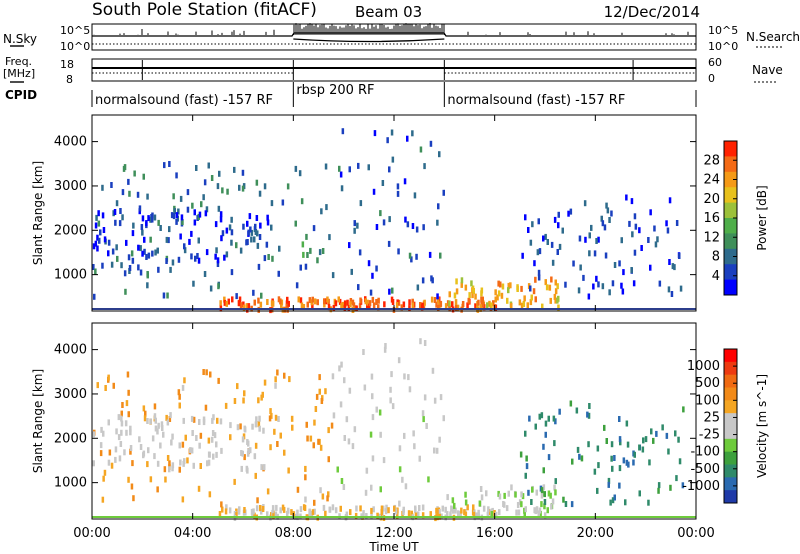 The height and width of the screenshot is (554, 800). I want to click on freq-trace, so click(394, 70).